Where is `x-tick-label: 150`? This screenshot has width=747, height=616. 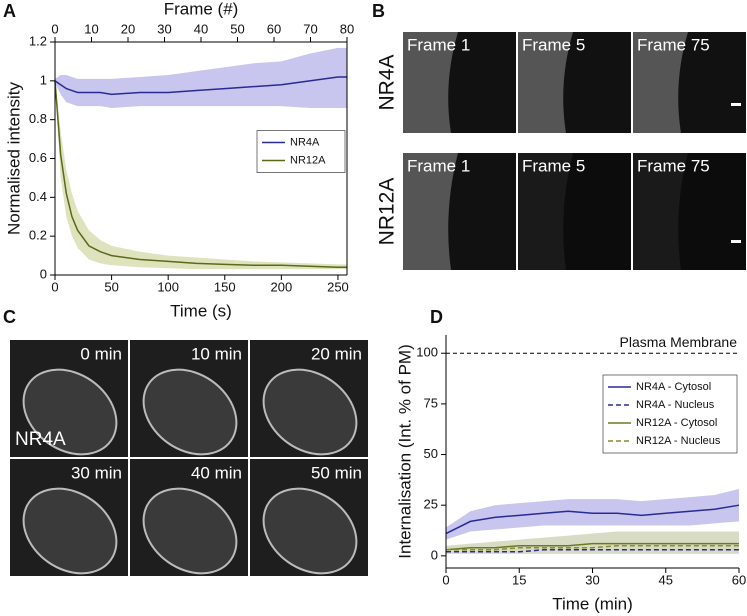
x-tick-label: 150 is located at coordinates (225, 286).